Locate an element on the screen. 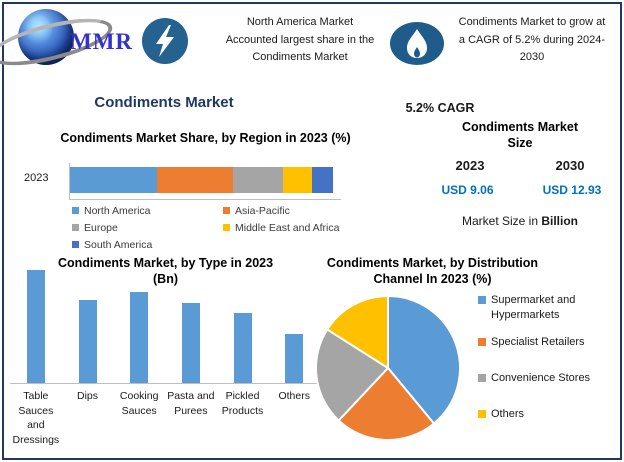  region-axis-line is located at coordinates (69, 181).